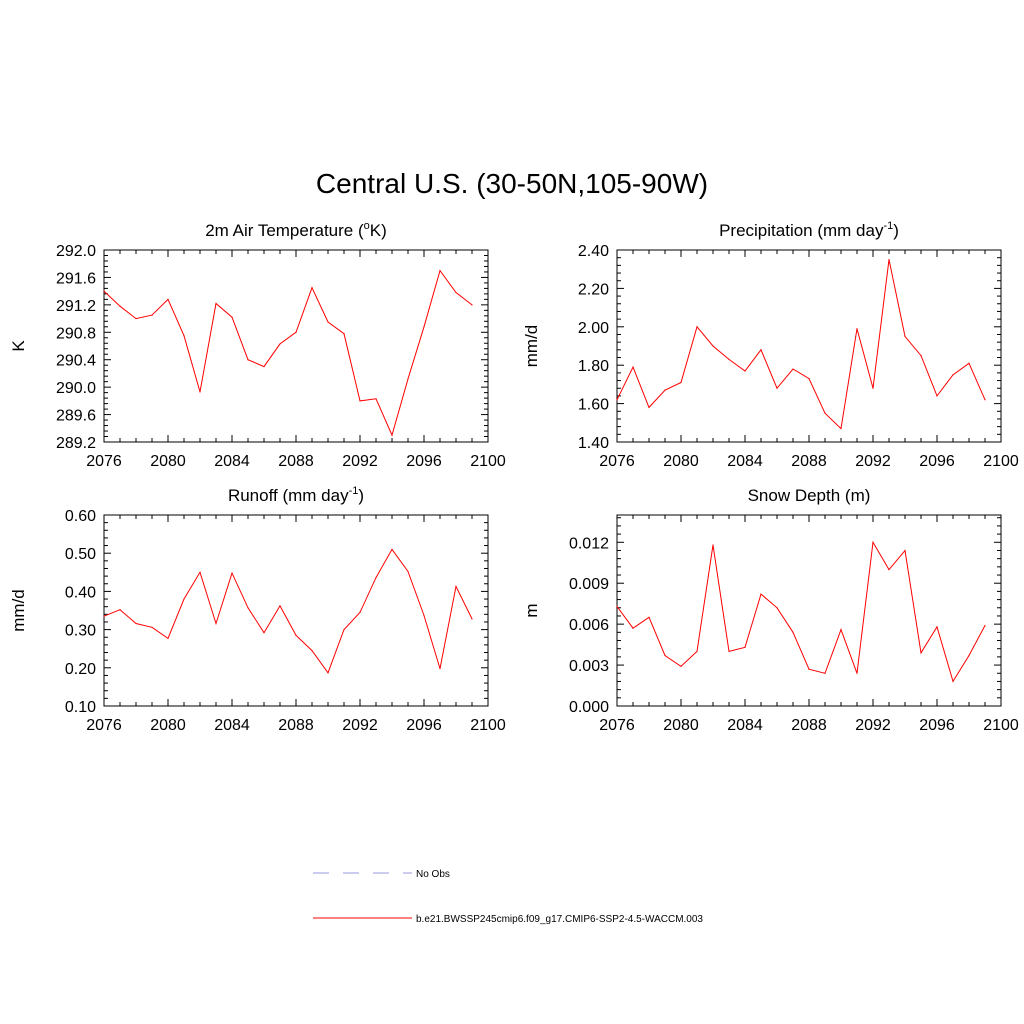 This screenshot has height=1024, width=1024. What do you see at coordinates (80, 516) in the screenshot?
I see `y-tick-label-0_60: 0.60` at bounding box center [80, 516].